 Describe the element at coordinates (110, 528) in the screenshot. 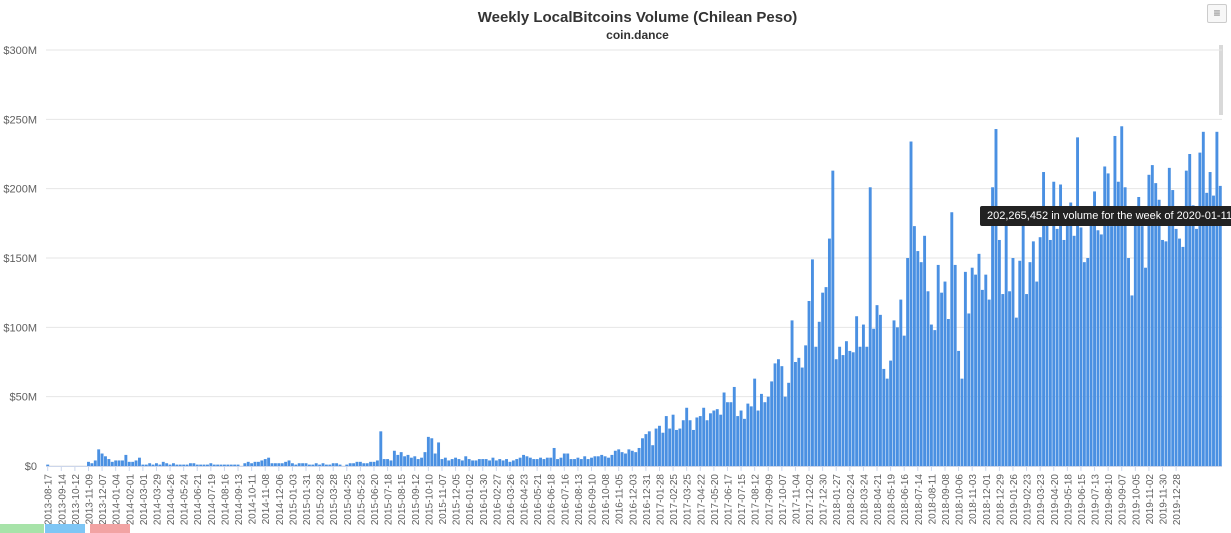

I see `legend-swatch-red` at that location.